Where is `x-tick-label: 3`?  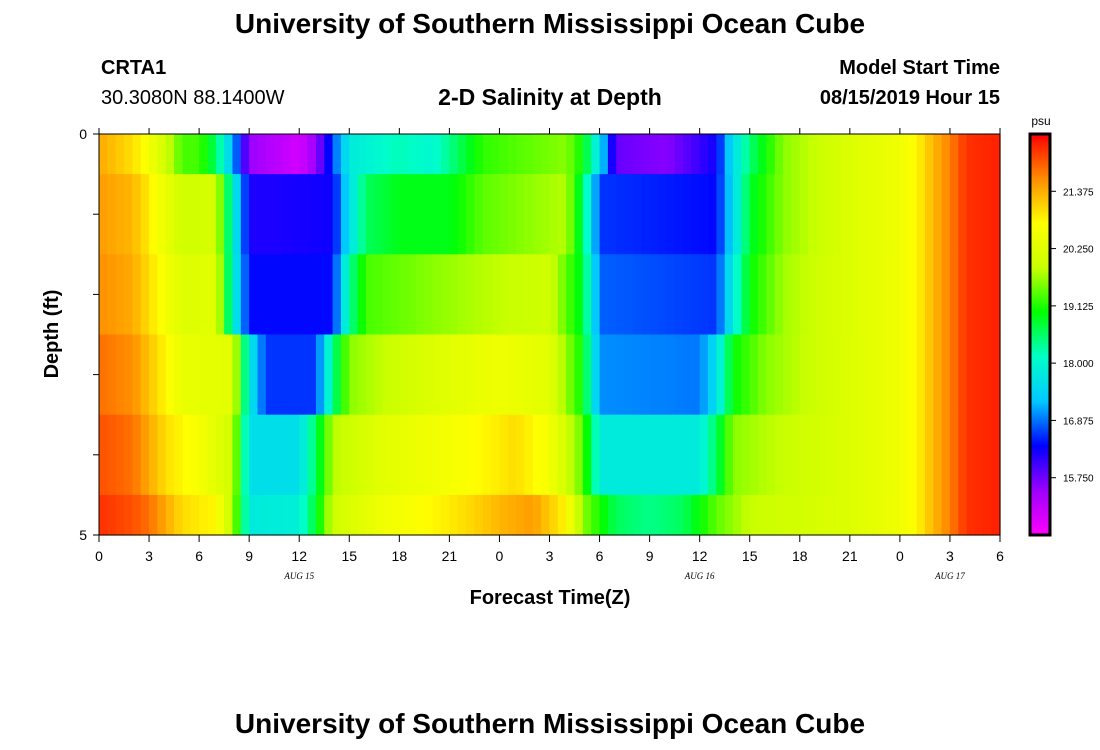 x-tick-label: 3 is located at coordinates (950, 556).